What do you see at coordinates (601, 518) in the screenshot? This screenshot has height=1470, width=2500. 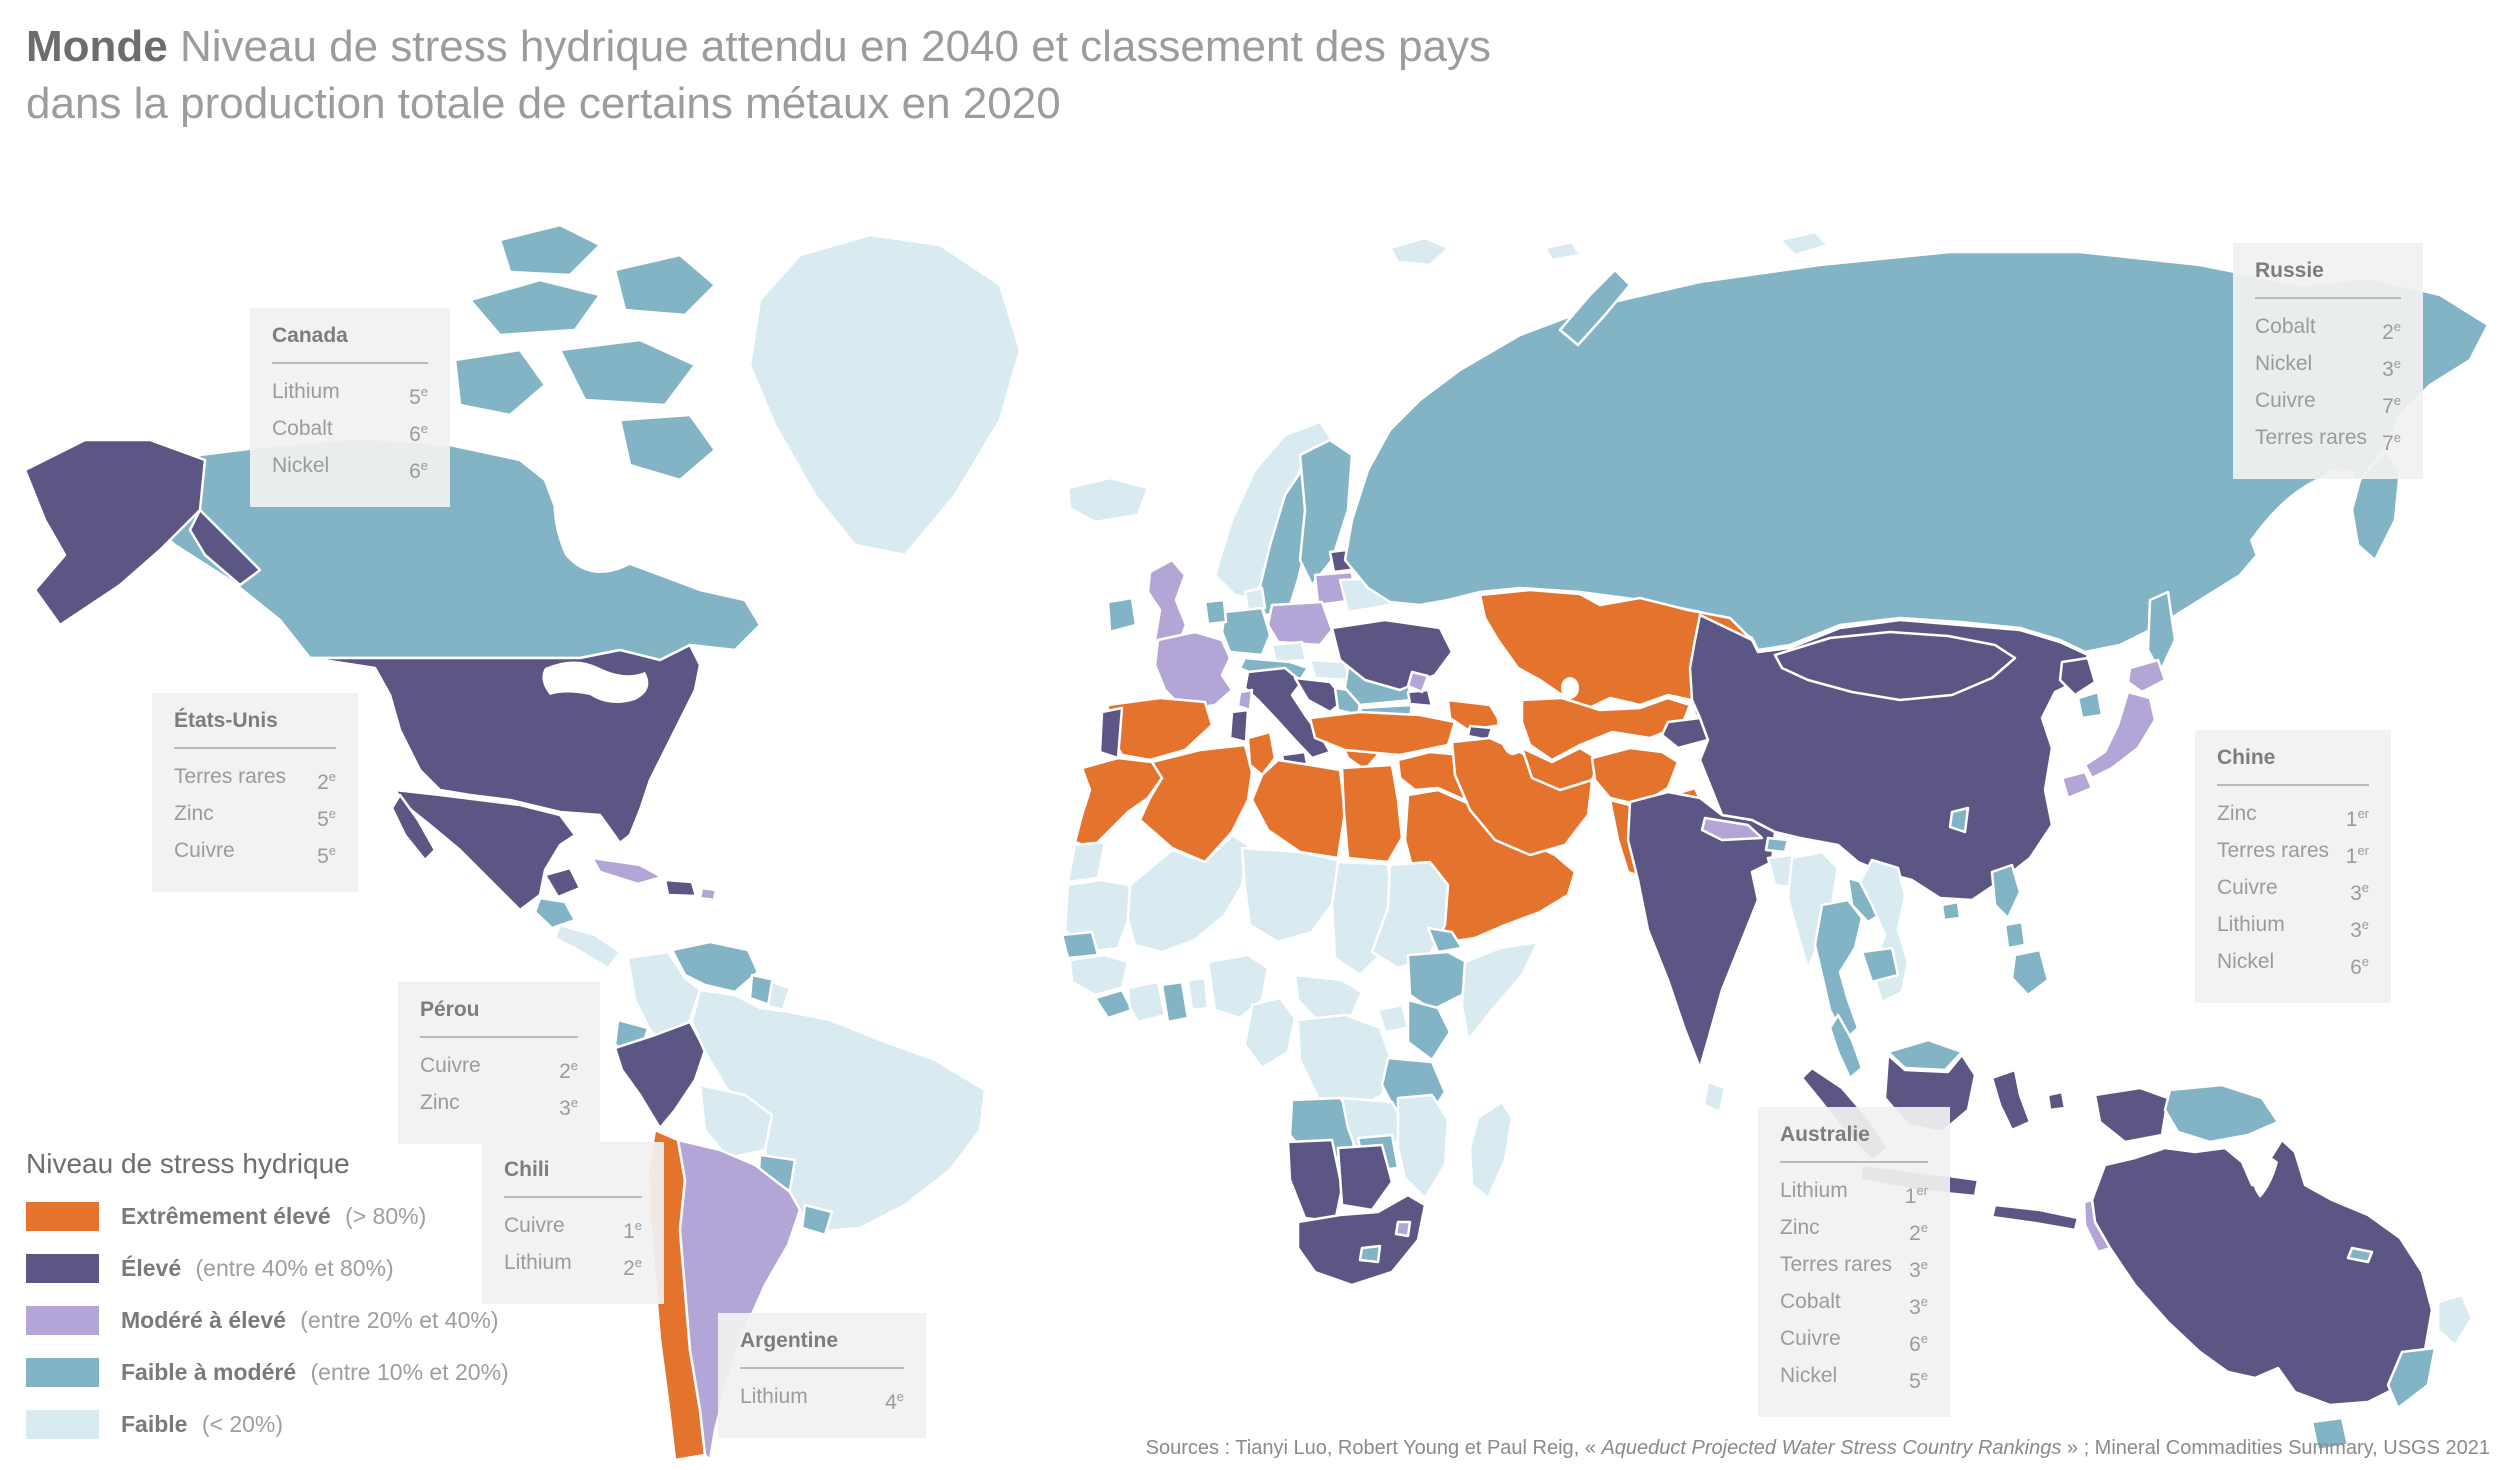 I see `hudson-bay` at bounding box center [601, 518].